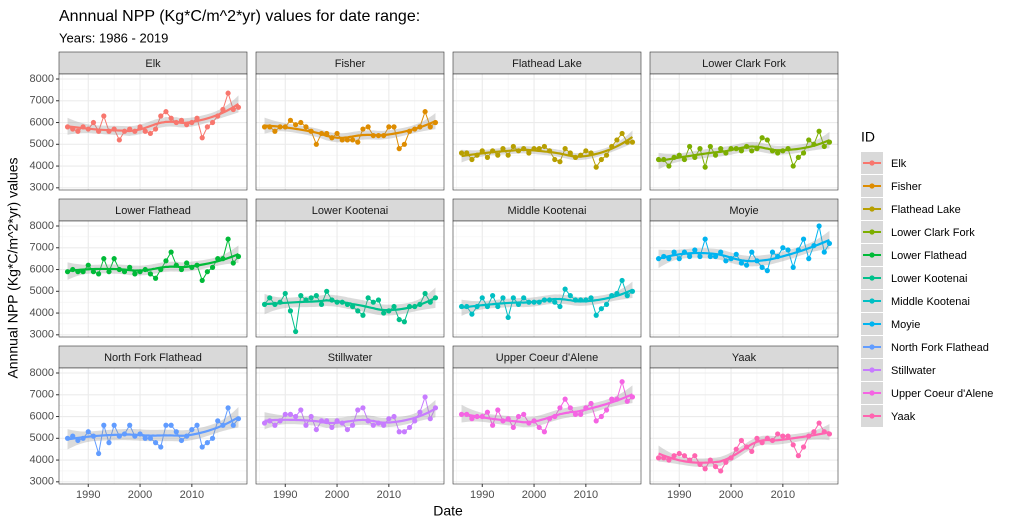 The width and height of the screenshot is (1020, 527). What do you see at coordinates (872, 278) in the screenshot?
I see `legend-key-point` at bounding box center [872, 278].